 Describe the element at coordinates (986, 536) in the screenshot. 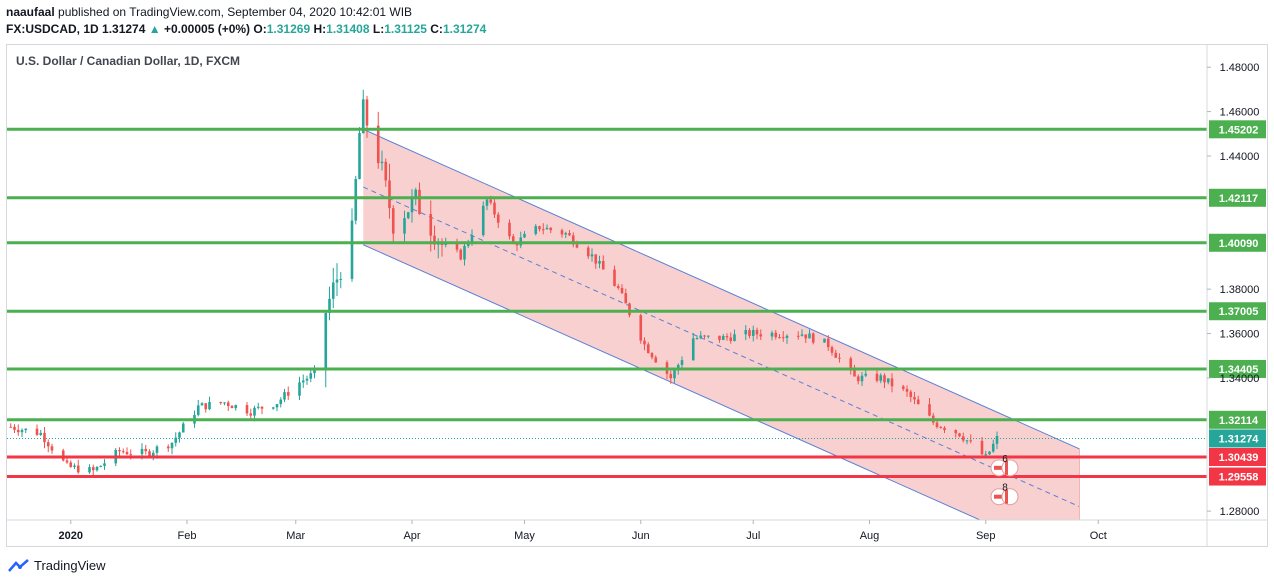

I see `x-tick-label-8: Sep` at that location.